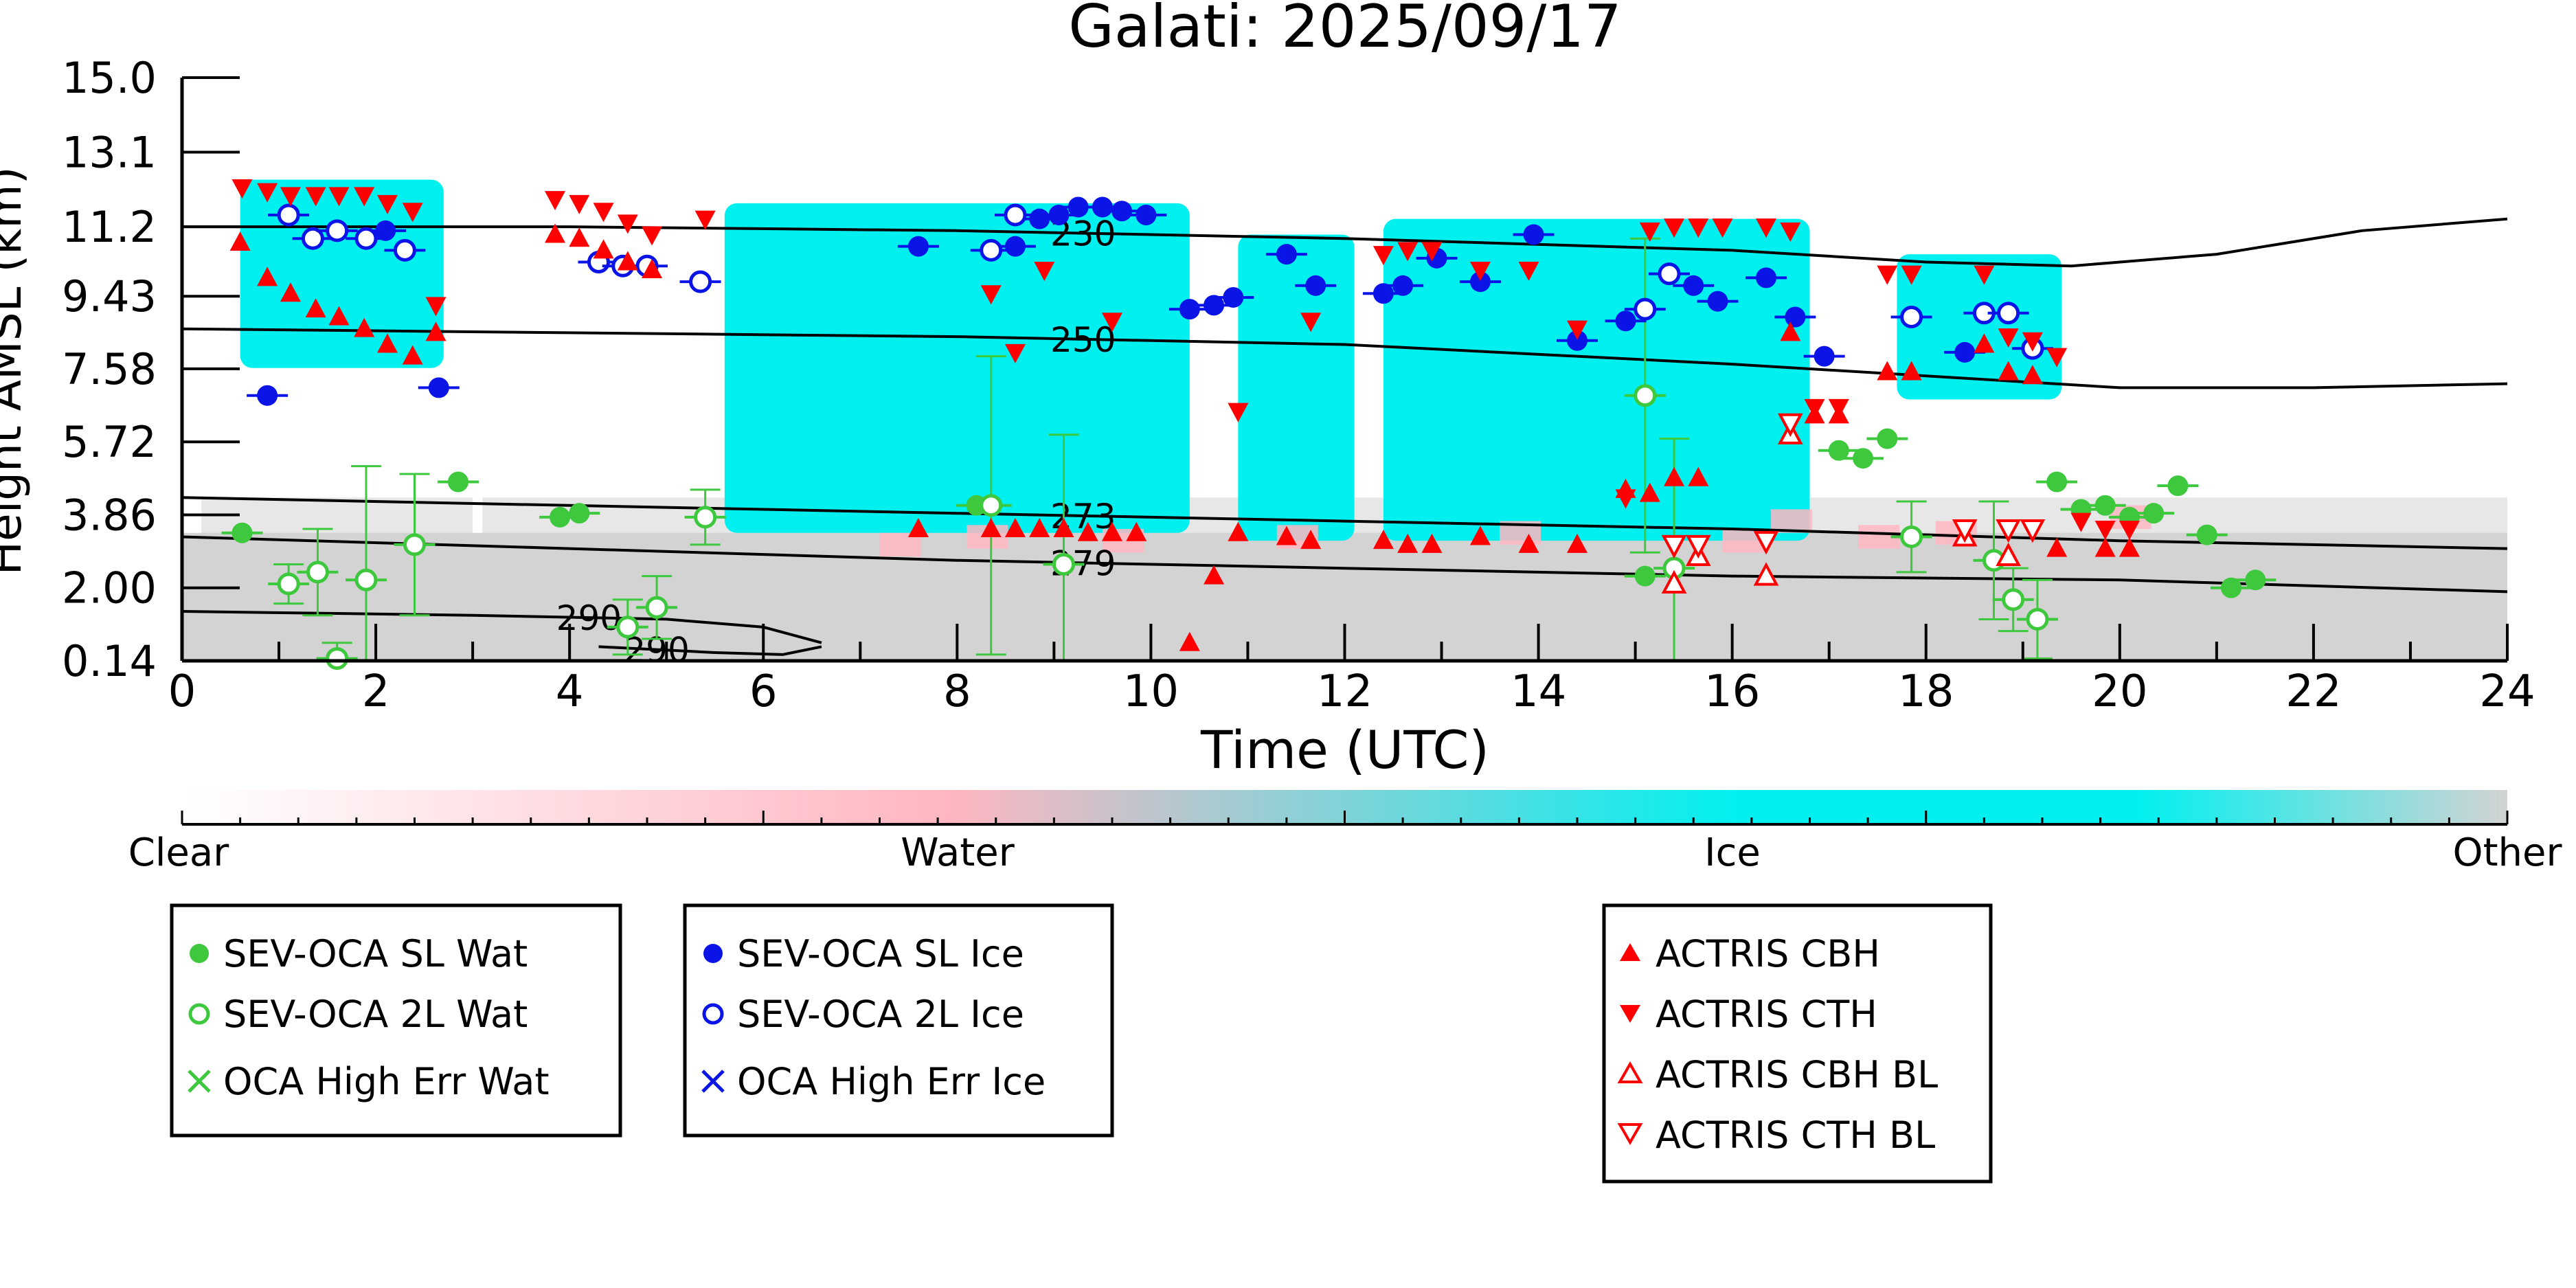 The height and width of the screenshot is (1288, 2576). Describe the element at coordinates (570, 691) in the screenshot. I see `x-tick-label-2: 4` at that location.